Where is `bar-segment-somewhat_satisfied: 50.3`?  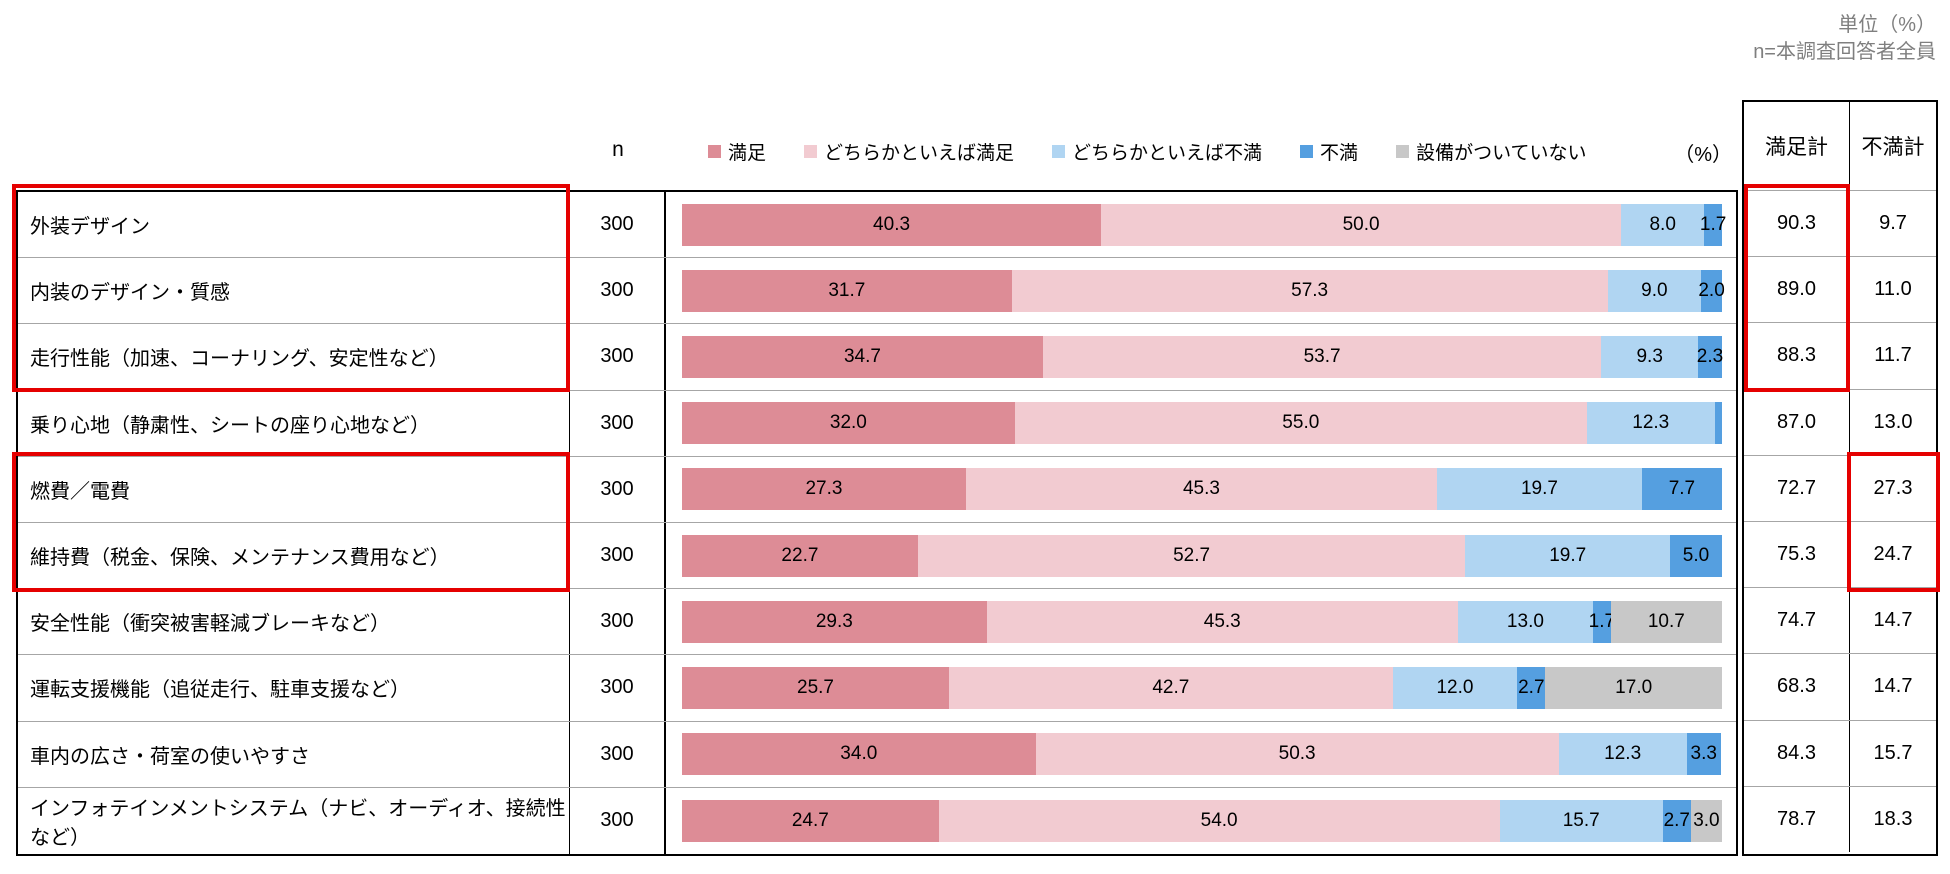 bar-segment-somewhat_satisfied: 50.3 is located at coordinates (1297, 754).